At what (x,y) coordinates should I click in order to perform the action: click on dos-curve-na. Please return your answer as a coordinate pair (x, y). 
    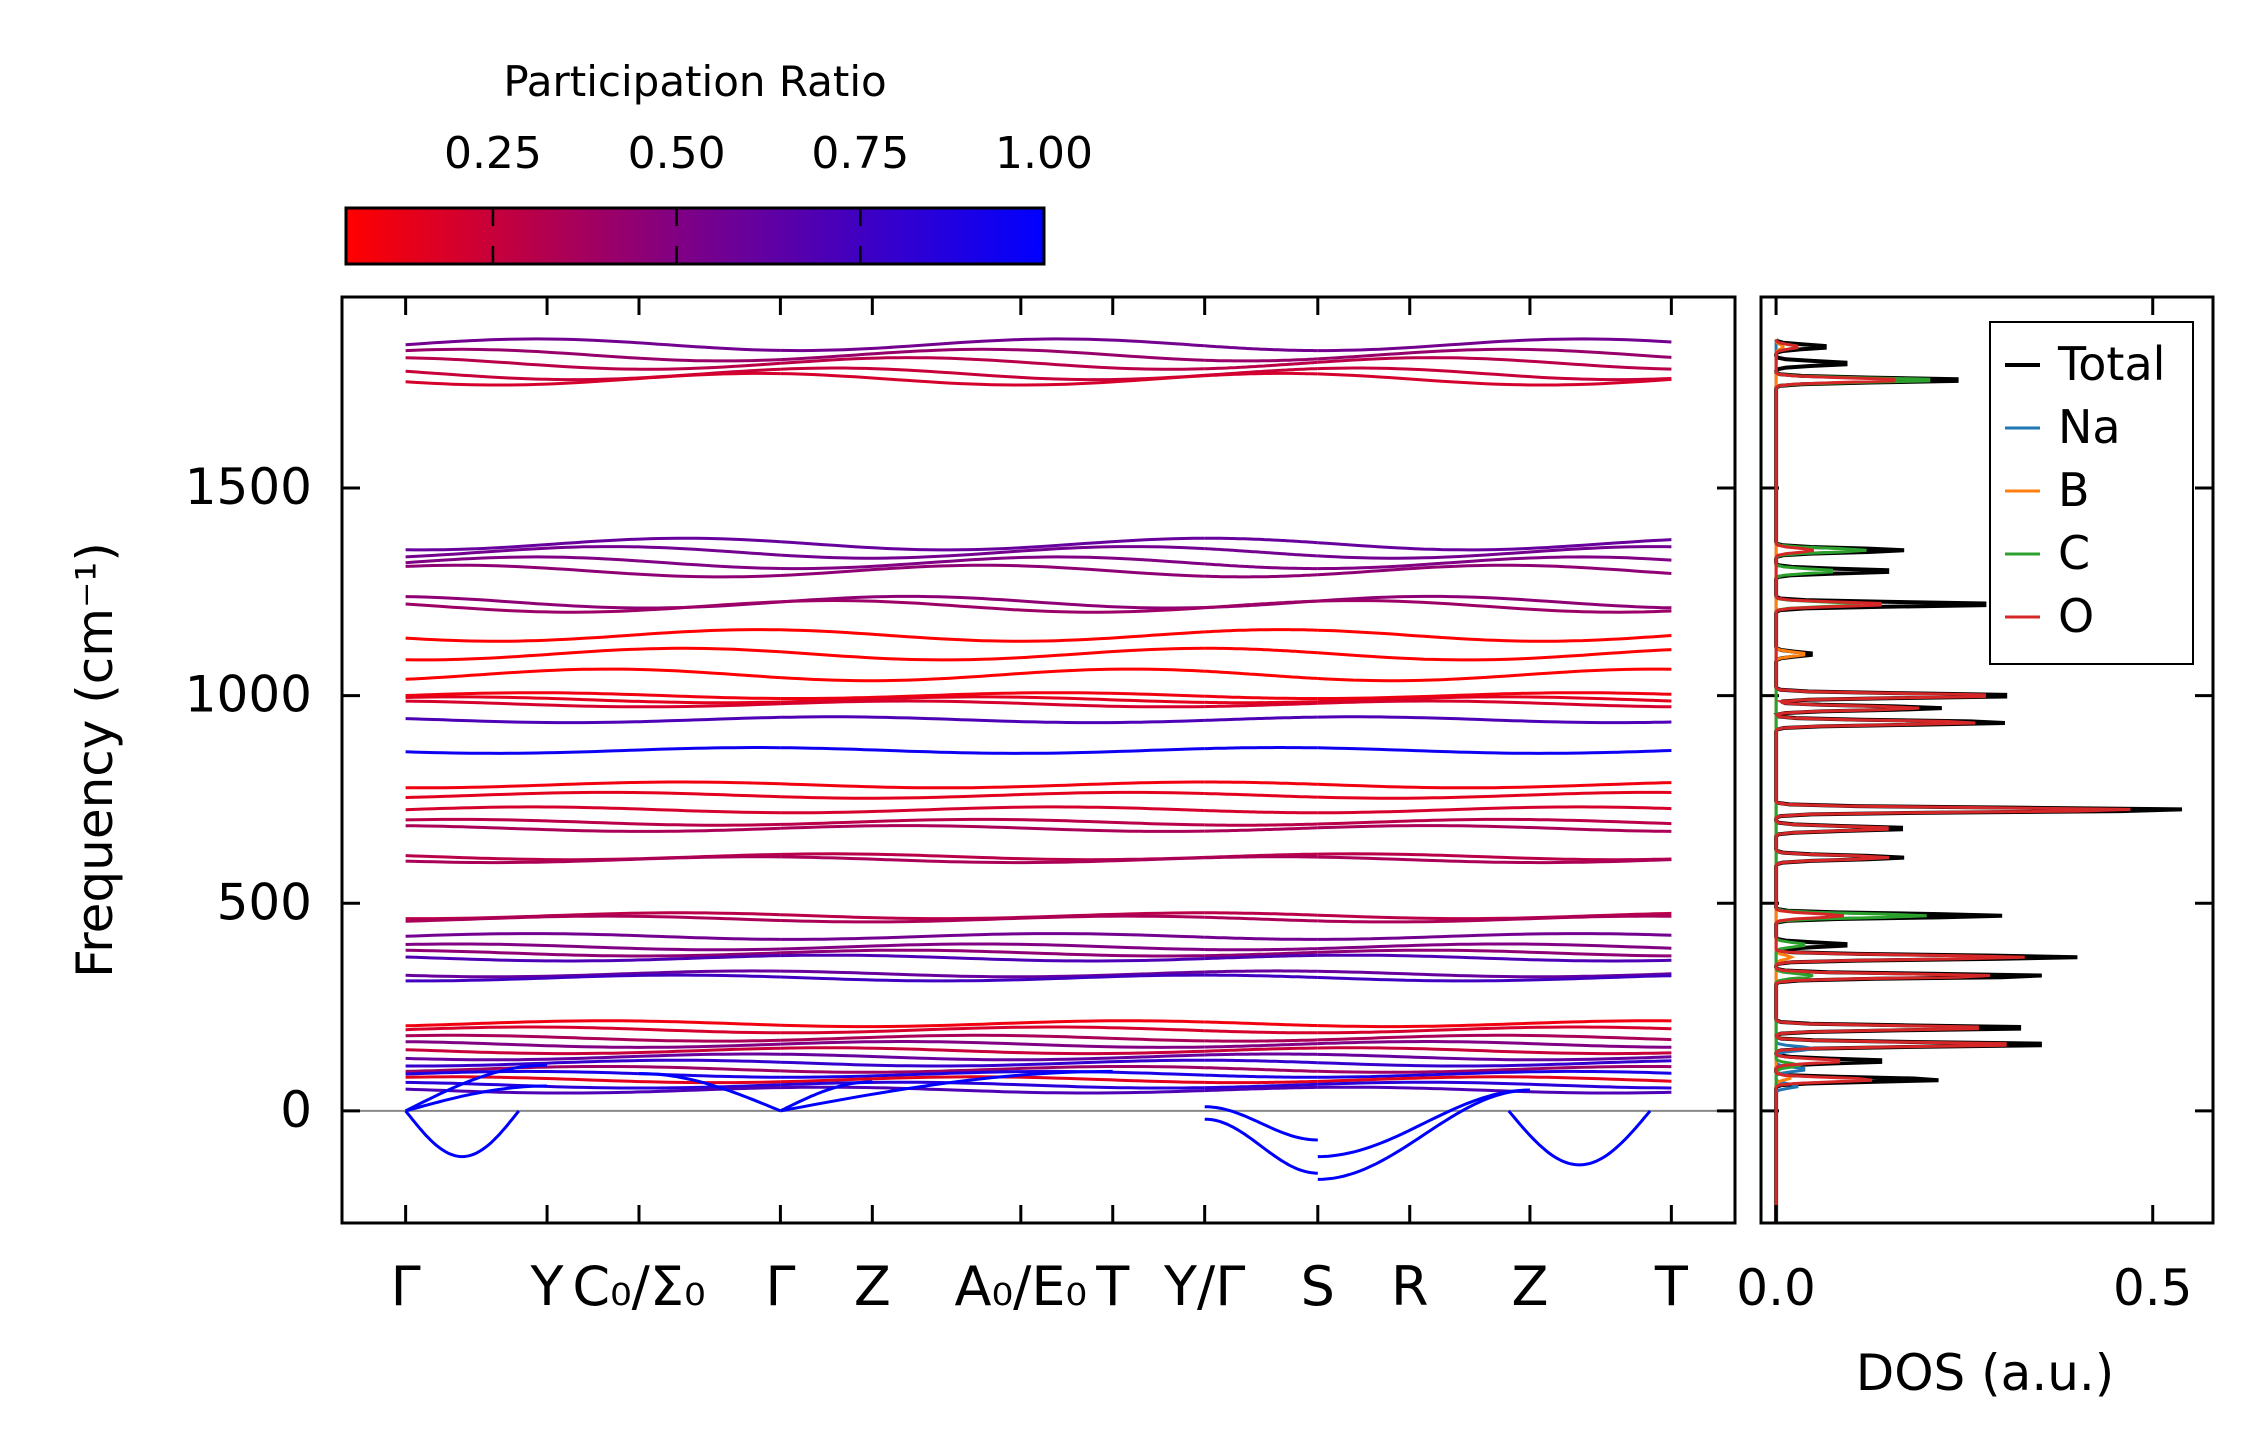
    Looking at the image, I should click on (1794, 781).